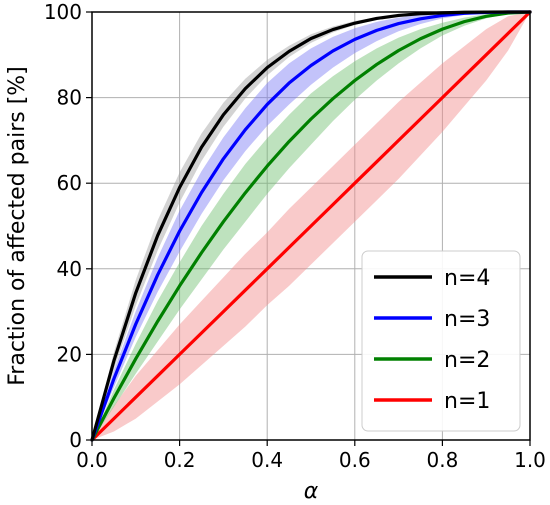 This screenshot has width=550, height=505. Describe the element at coordinates (467, 360) in the screenshot. I see `legend-label-n=2: n=2` at that location.